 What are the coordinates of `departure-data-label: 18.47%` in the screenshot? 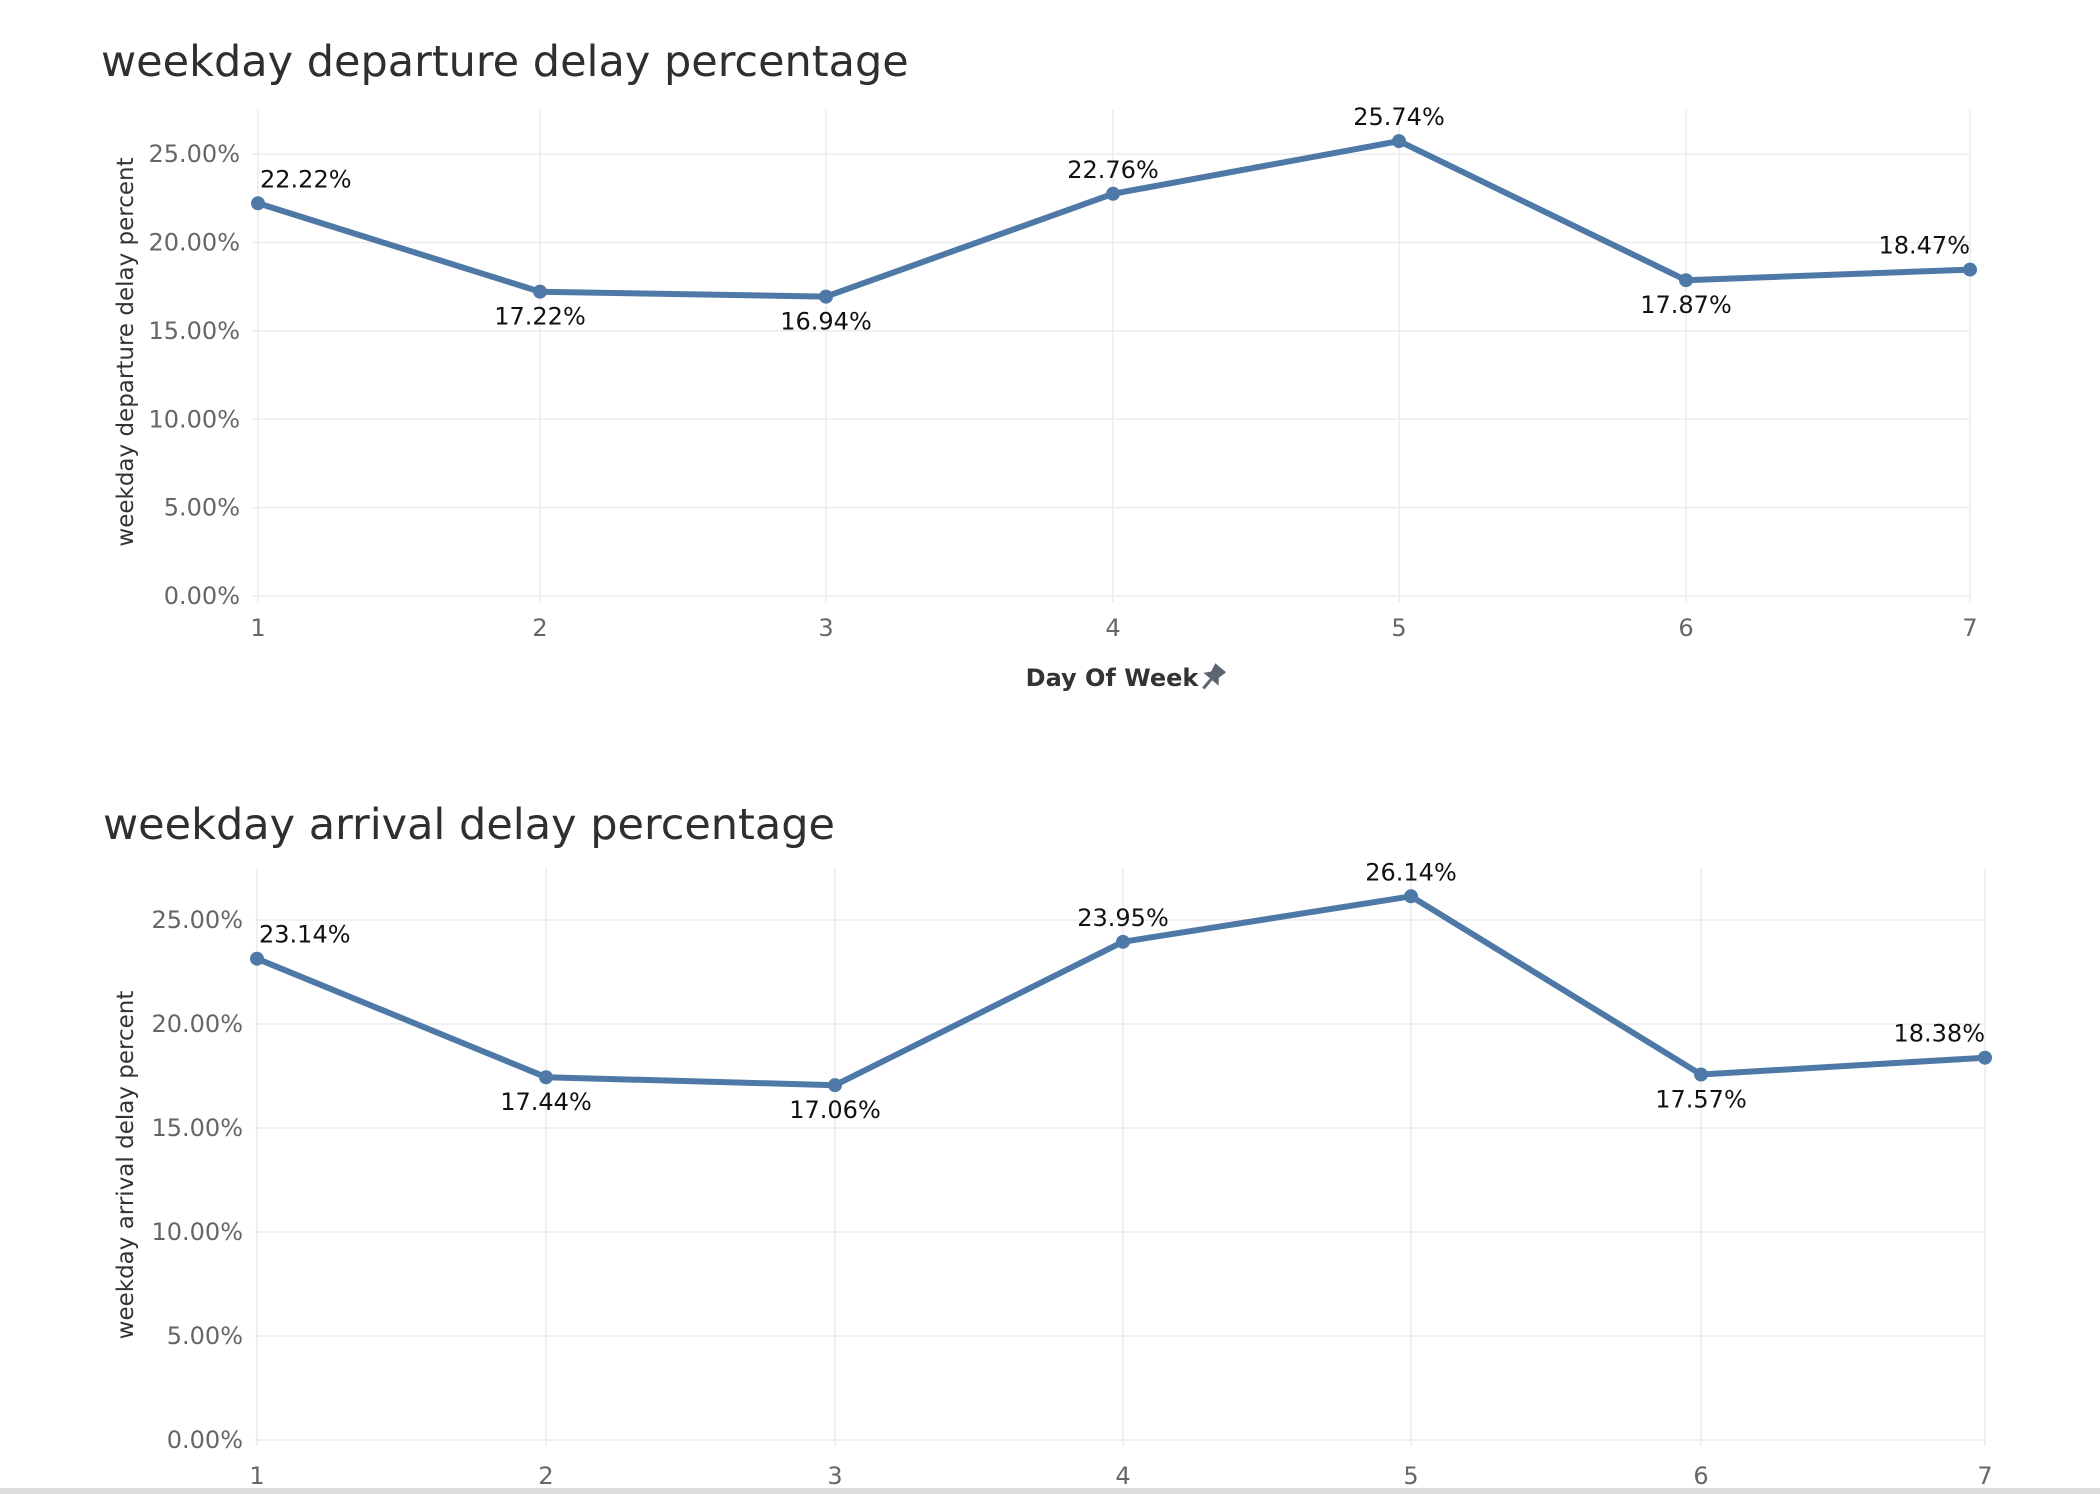 It's located at (1924, 246).